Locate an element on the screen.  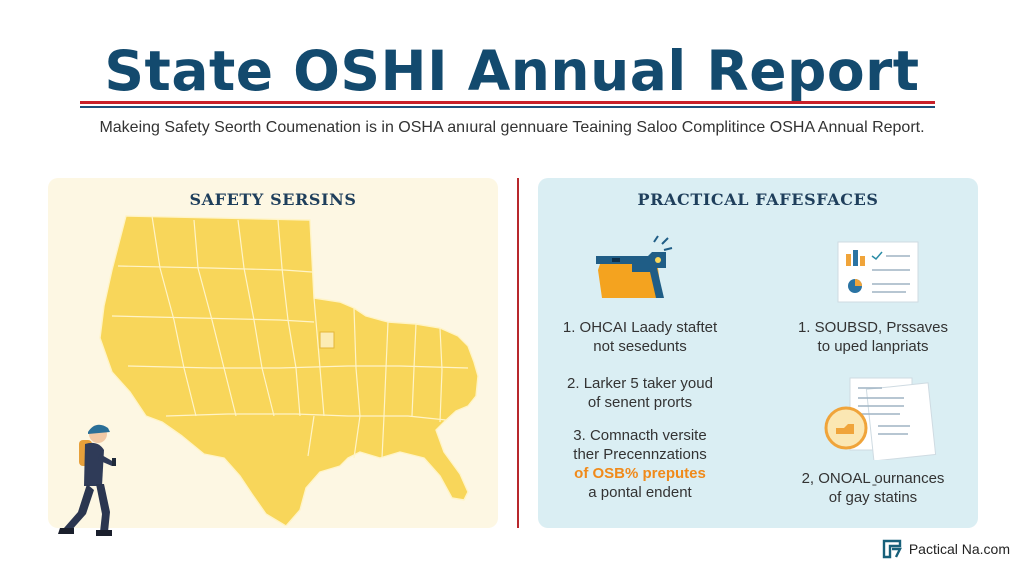
state-borders is located at coordinates (290, 337).